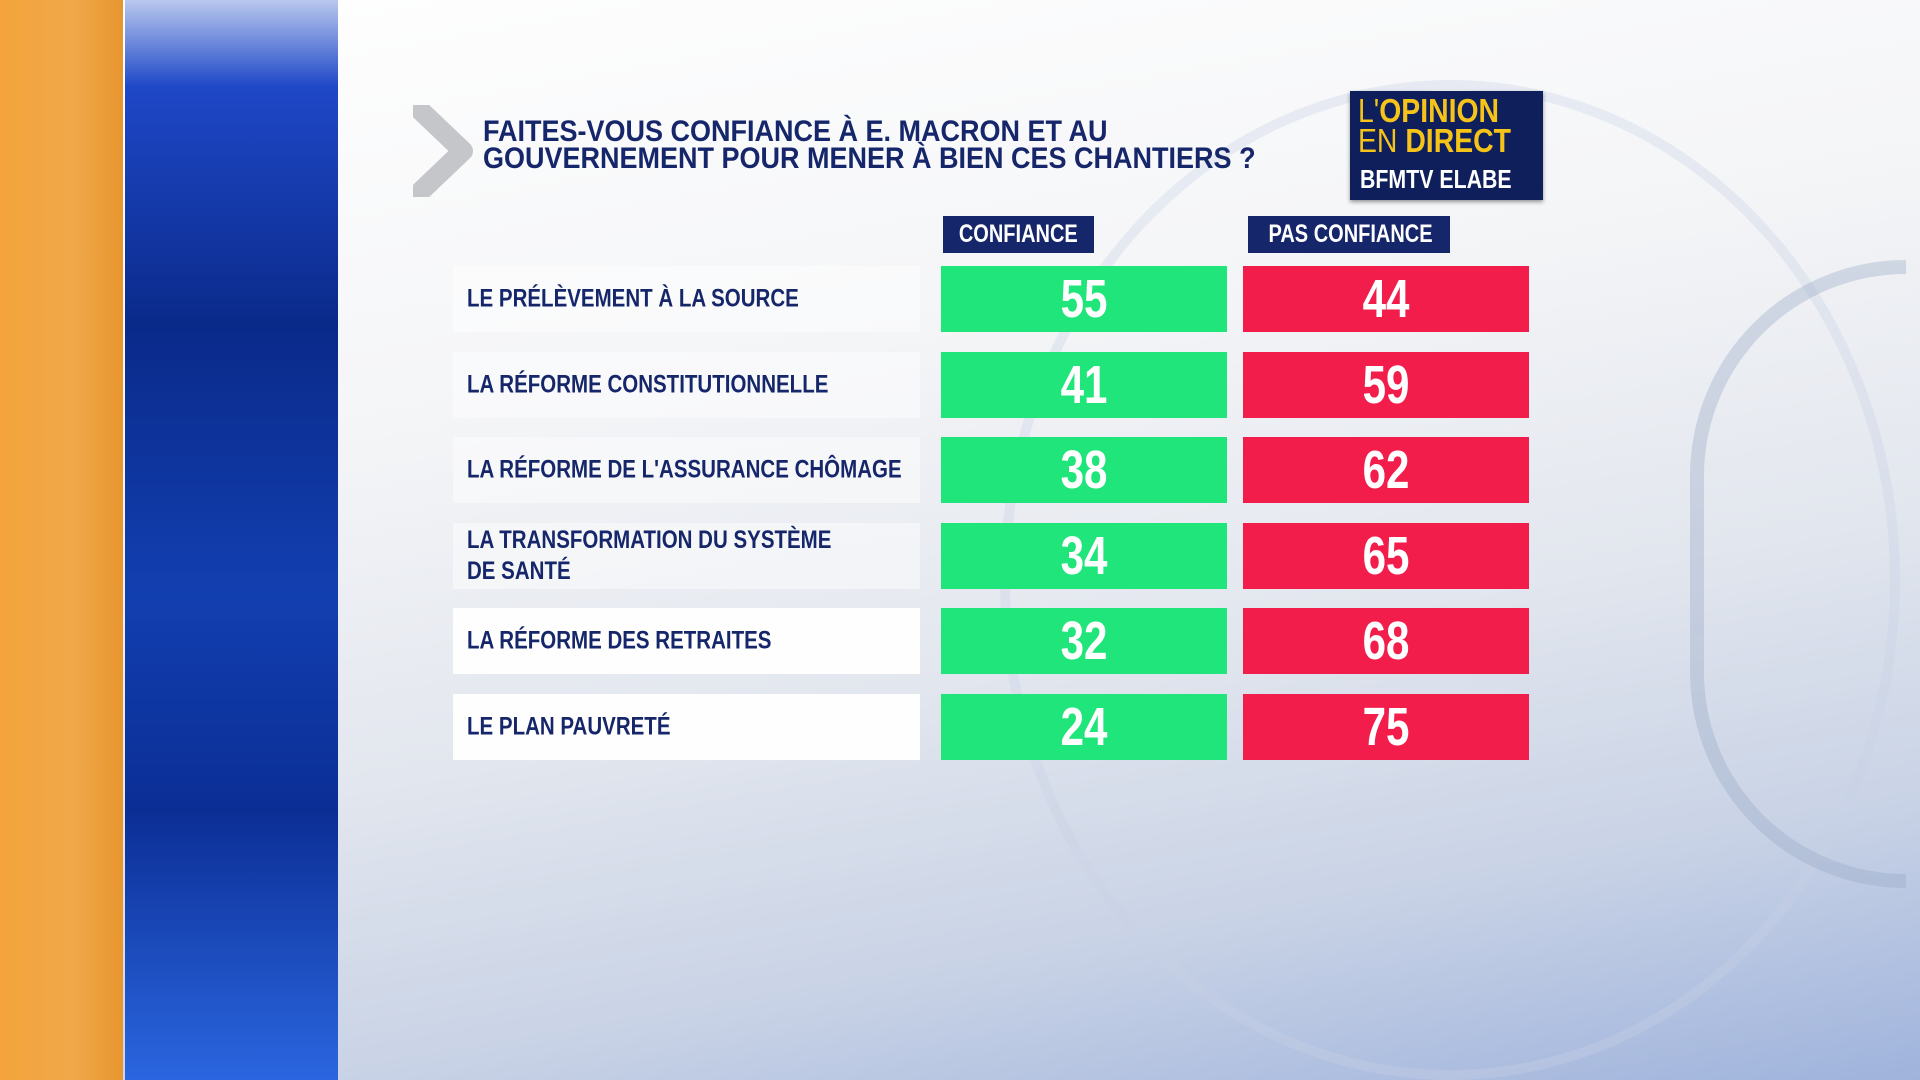  I want to click on pas-confiance-value-cell: 65, so click(1386, 556).